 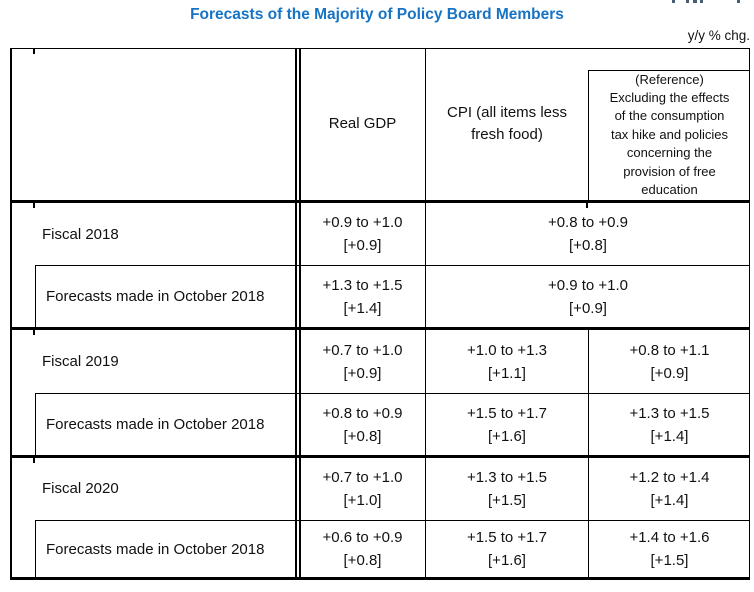 What do you see at coordinates (168, 361) in the screenshot?
I see `row-label-fiscal-2019: Fiscal 2019` at bounding box center [168, 361].